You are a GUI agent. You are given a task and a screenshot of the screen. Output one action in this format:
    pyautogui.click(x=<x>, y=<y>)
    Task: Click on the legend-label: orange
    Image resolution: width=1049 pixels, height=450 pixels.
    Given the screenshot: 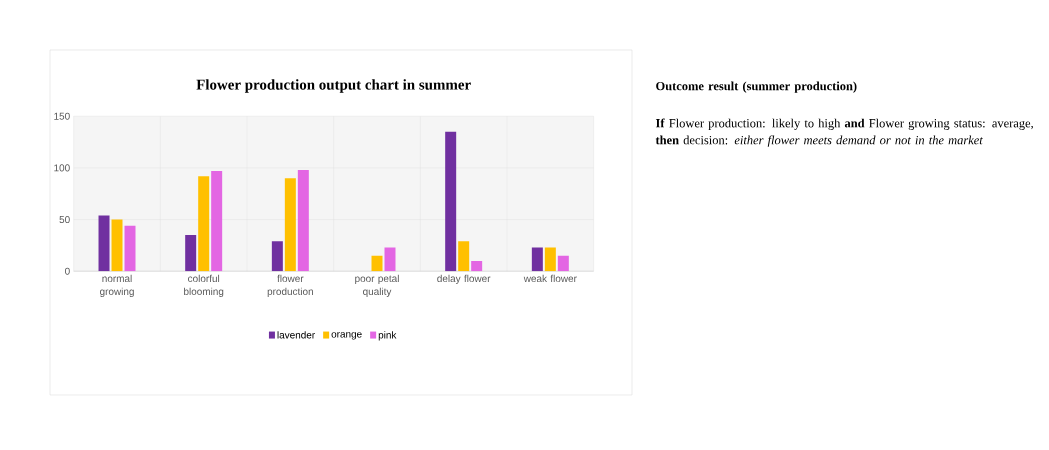 What is the action you would take?
    pyautogui.click(x=346, y=336)
    